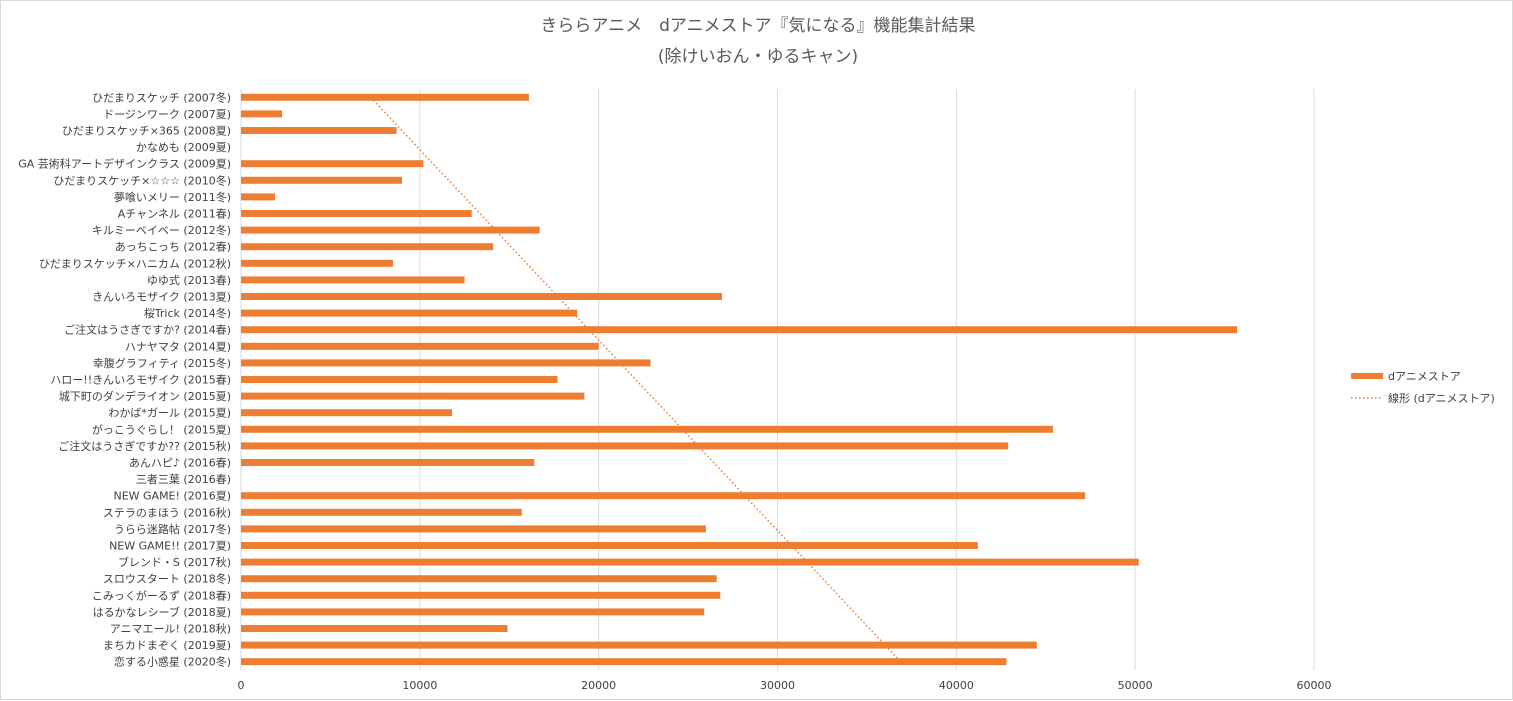  What do you see at coordinates (161, 97) in the screenshot?
I see `category-label: ひだまりスケッチ (2007冬)` at bounding box center [161, 97].